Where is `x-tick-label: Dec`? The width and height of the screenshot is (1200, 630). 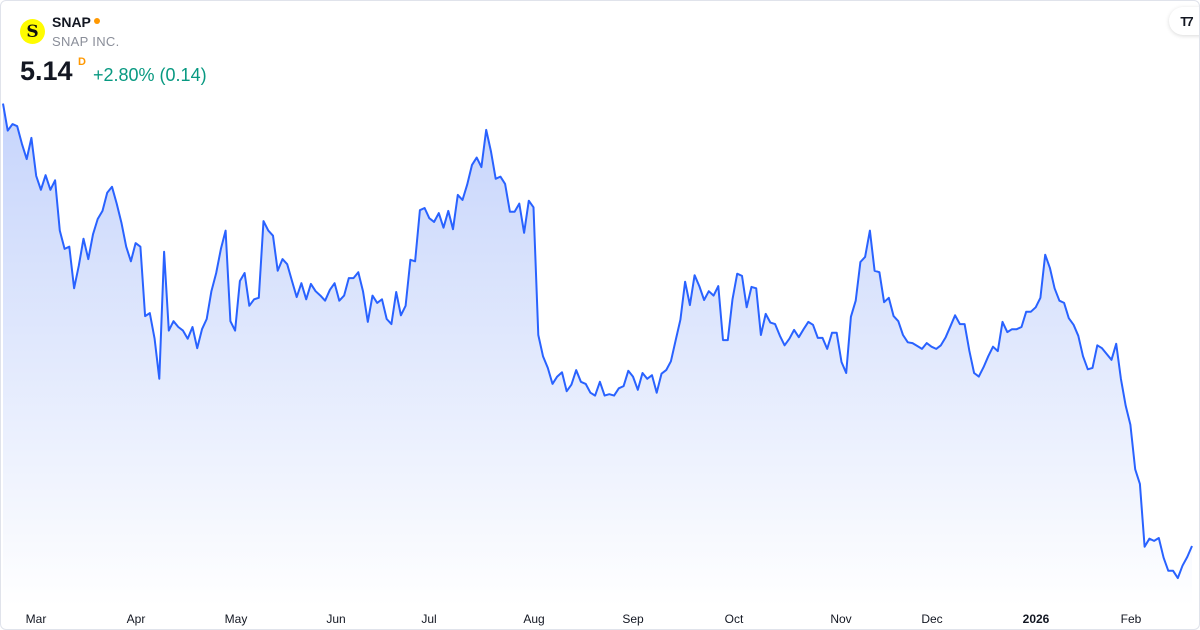
x-tick-label: Dec is located at coordinates (931, 619).